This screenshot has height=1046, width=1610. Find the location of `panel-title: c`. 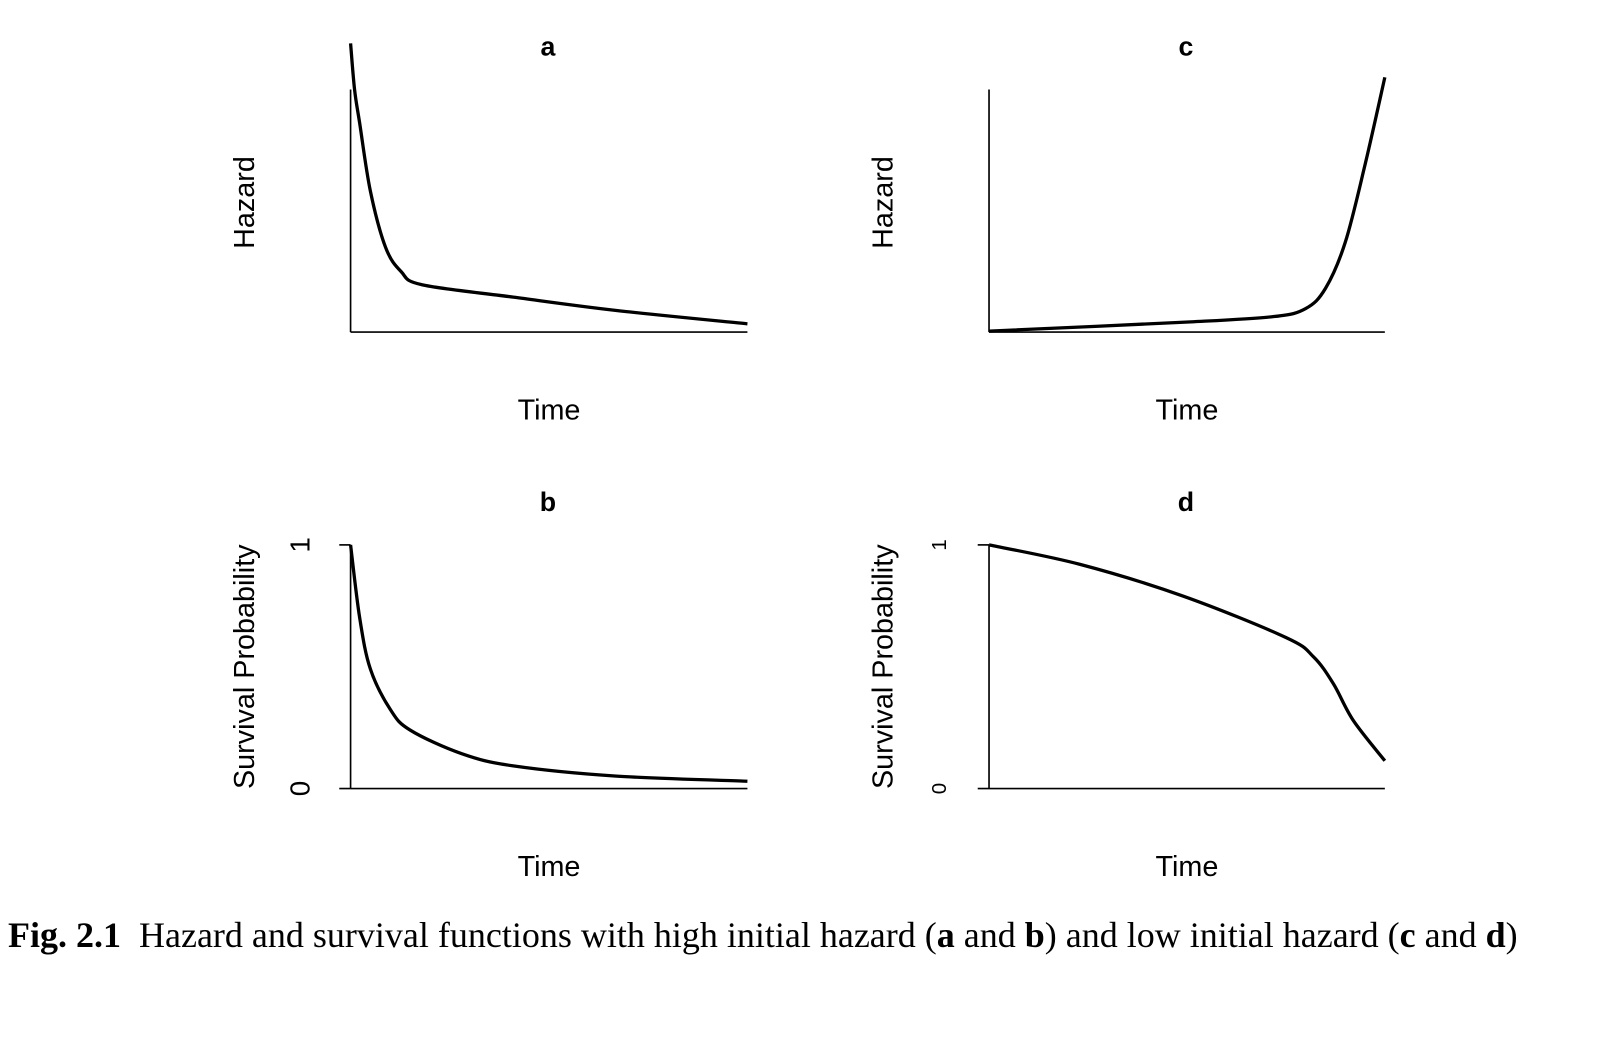

panel-title: c is located at coordinates (1185, 47).